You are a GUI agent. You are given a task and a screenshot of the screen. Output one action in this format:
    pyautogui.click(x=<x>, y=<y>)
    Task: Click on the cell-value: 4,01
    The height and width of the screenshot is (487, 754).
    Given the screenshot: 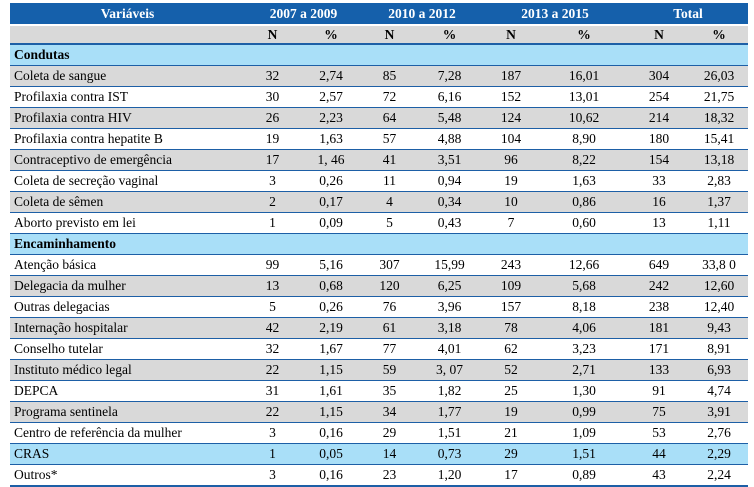 What is the action you would take?
    pyautogui.click(x=449, y=349)
    